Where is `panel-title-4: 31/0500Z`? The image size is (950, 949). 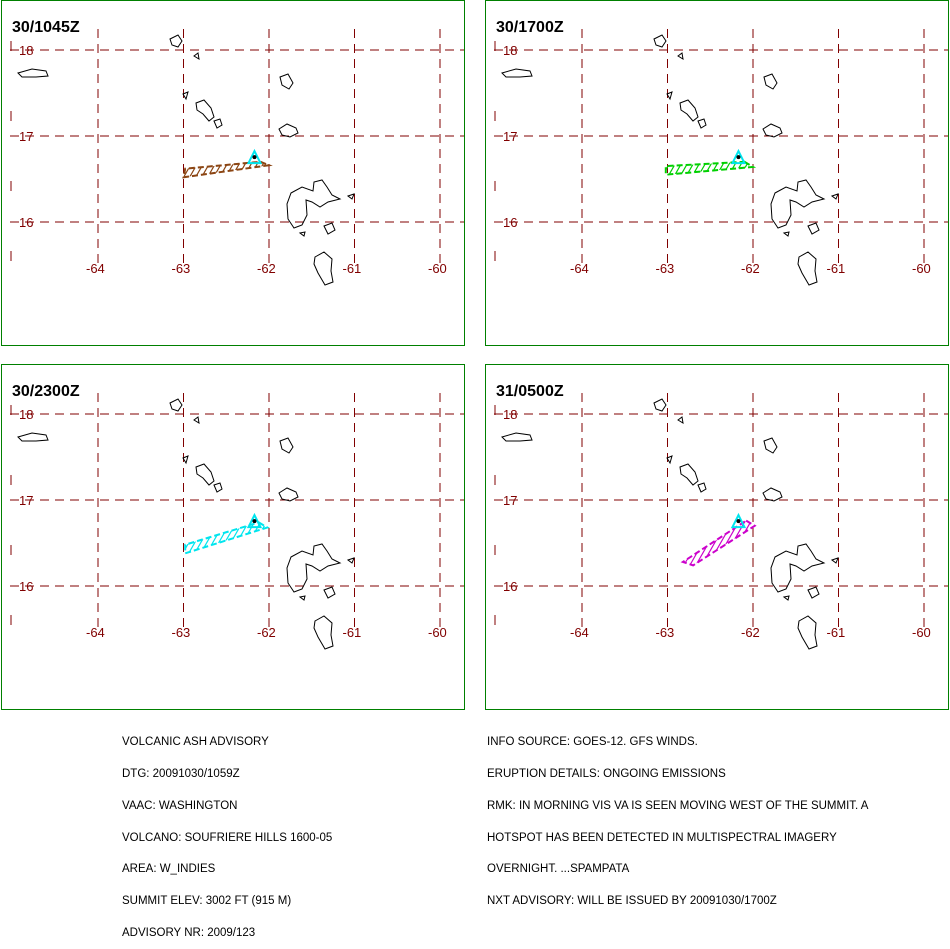
panel-title-4: 31/0500Z is located at coordinates (530, 391).